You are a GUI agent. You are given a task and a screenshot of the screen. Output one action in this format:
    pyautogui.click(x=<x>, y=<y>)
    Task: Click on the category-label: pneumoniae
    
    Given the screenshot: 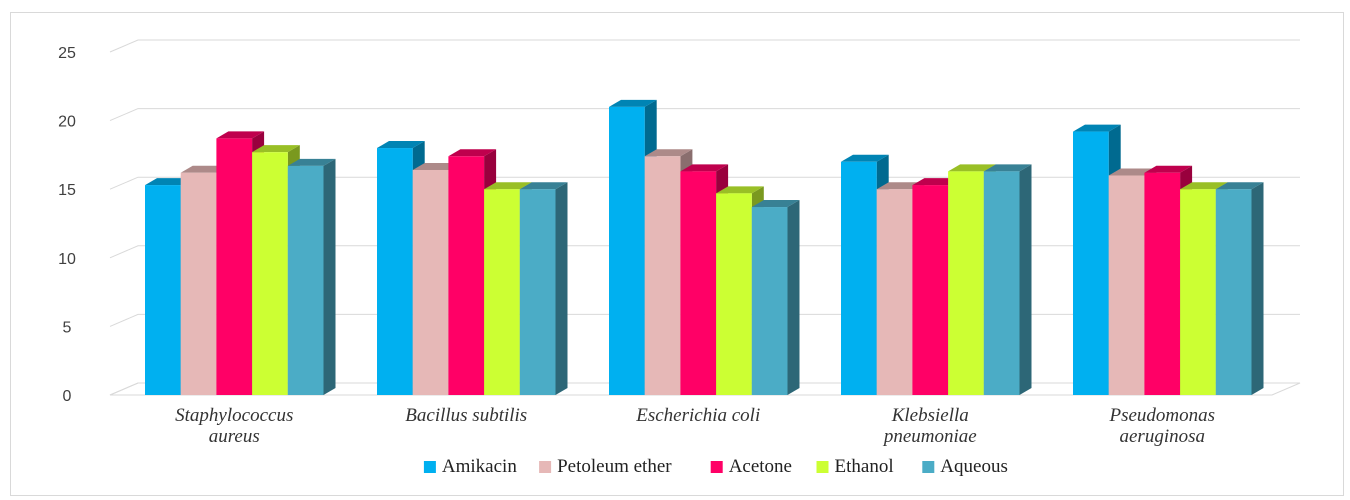 What is the action you would take?
    pyautogui.click(x=929, y=436)
    